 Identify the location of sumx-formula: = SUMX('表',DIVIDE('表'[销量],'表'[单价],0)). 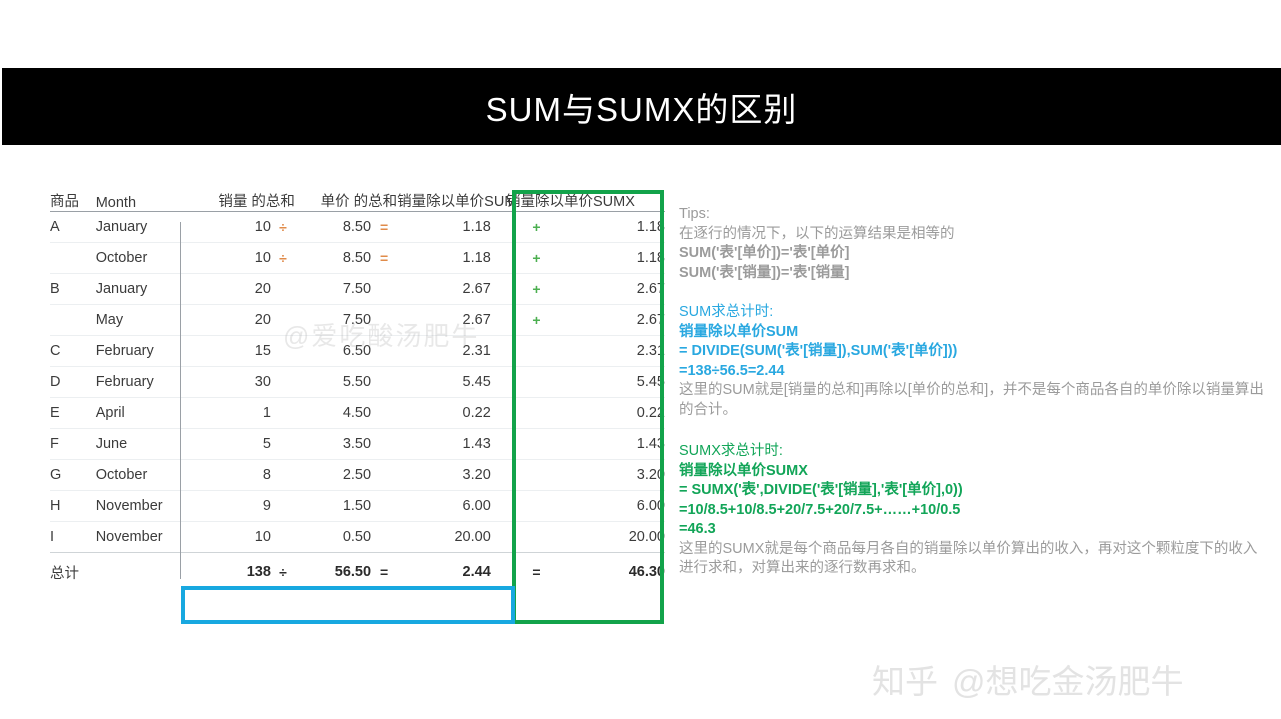
(821, 490).